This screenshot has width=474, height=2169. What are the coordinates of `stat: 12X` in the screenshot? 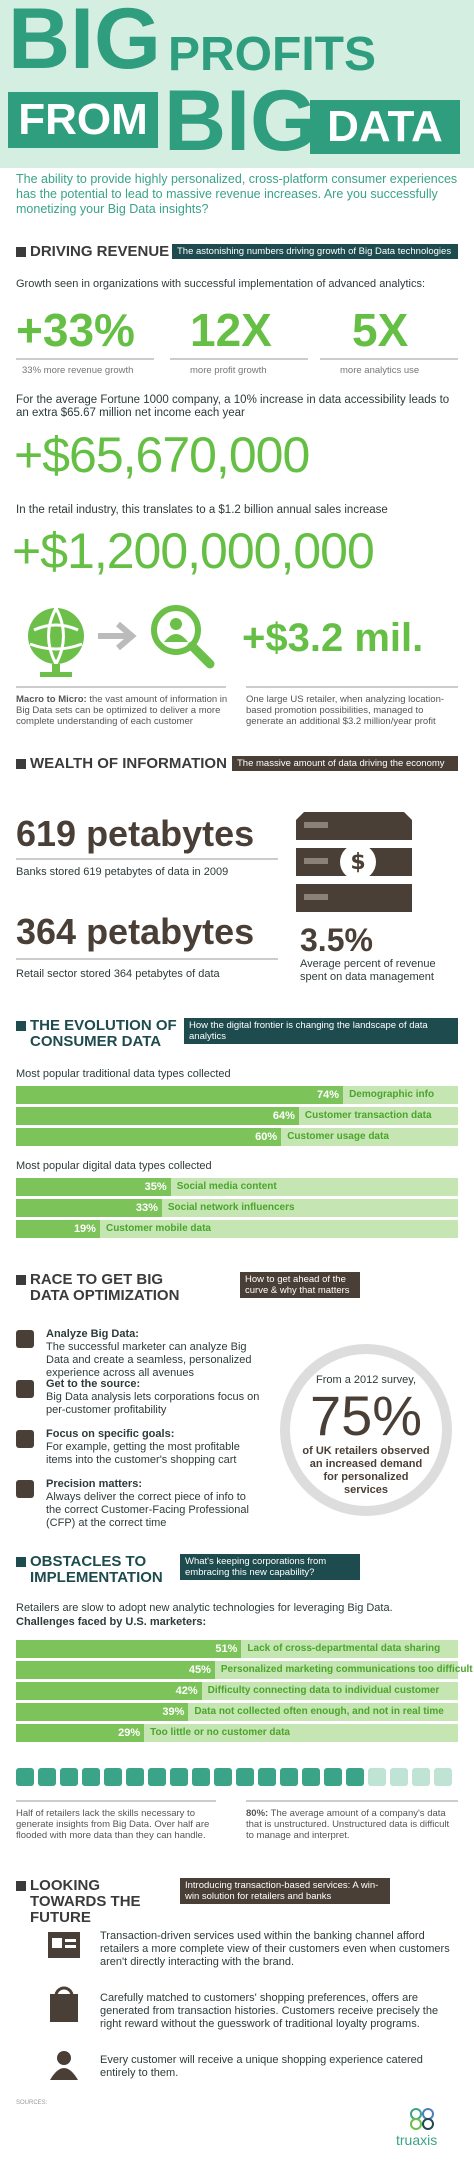 It's located at (231, 330).